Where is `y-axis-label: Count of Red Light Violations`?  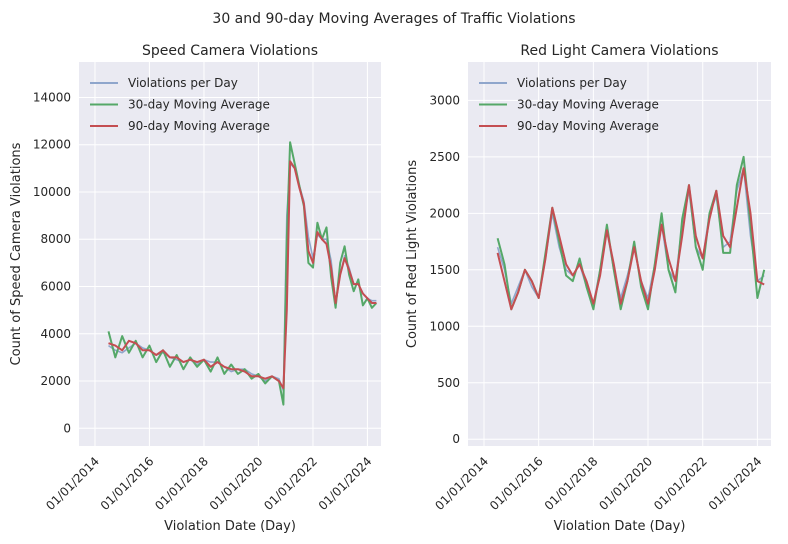
y-axis-label: Count of Red Light Violations is located at coordinates (412, 254).